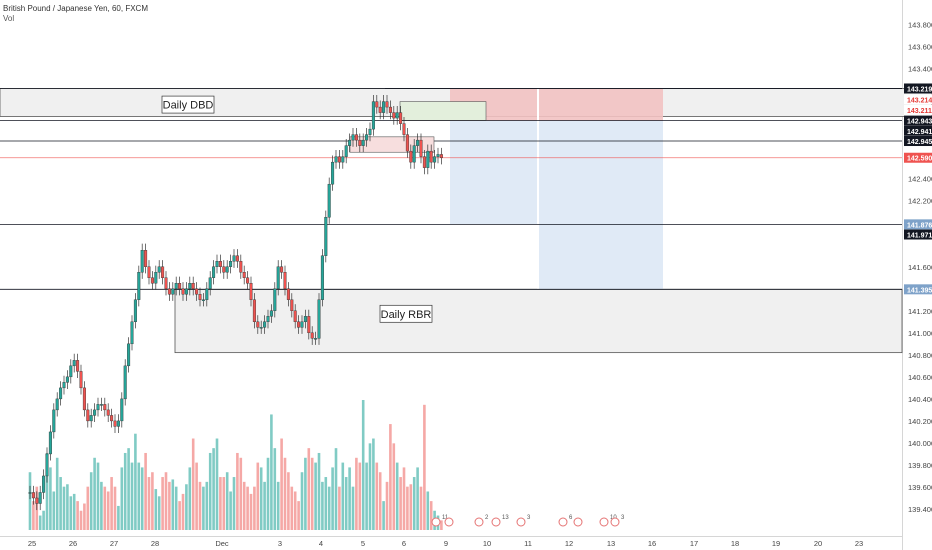 The height and width of the screenshot is (550, 932). What do you see at coordinates (859, 543) in the screenshot?
I see `x-tick-label: 23` at bounding box center [859, 543].